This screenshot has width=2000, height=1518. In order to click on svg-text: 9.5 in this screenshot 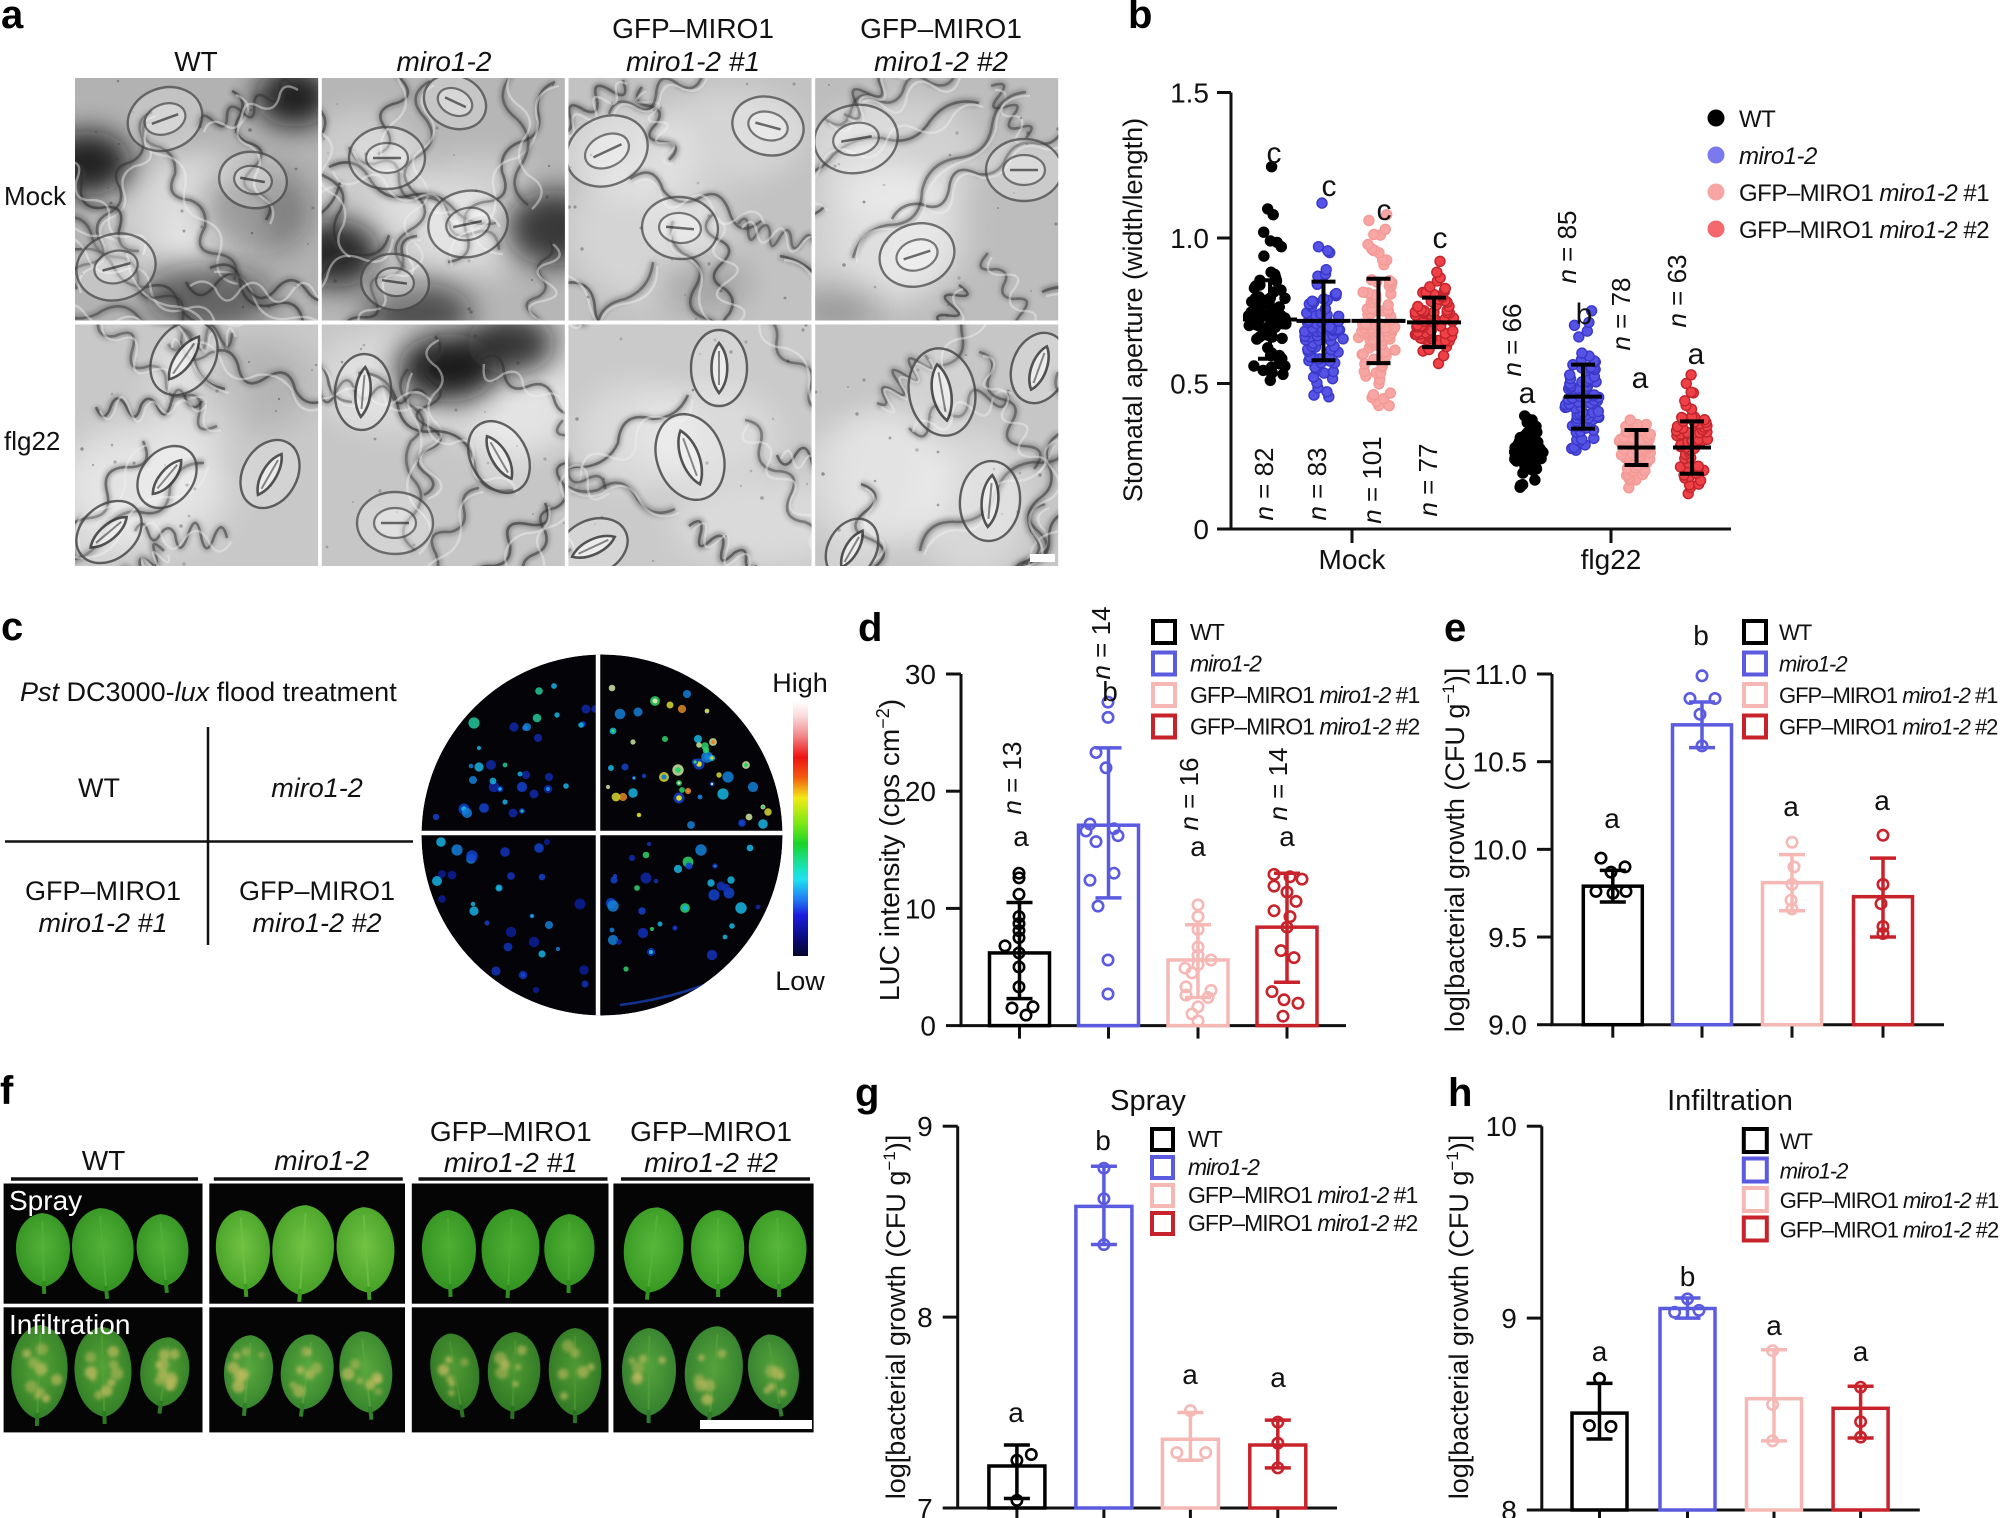, I will do `click(1507, 937)`.